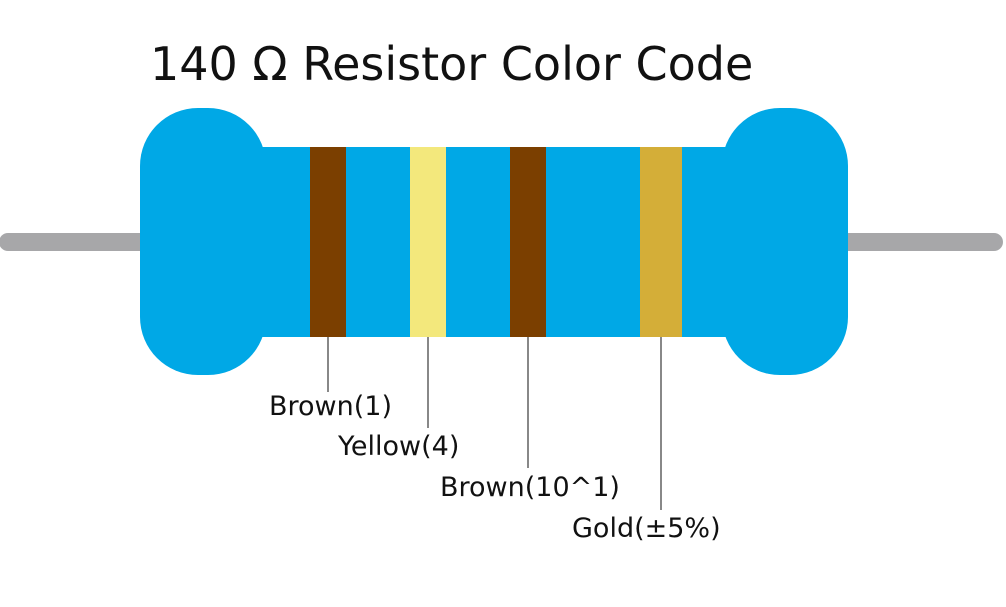  Describe the element at coordinates (785, 241) in the screenshot. I see `body-cap-right` at that location.